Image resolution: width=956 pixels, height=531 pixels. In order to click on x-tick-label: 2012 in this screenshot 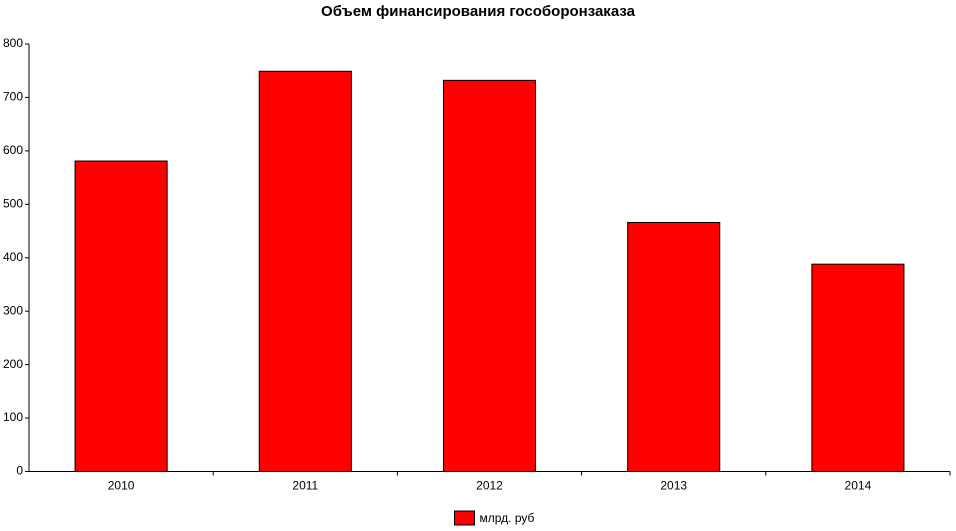, I will do `click(489, 486)`.